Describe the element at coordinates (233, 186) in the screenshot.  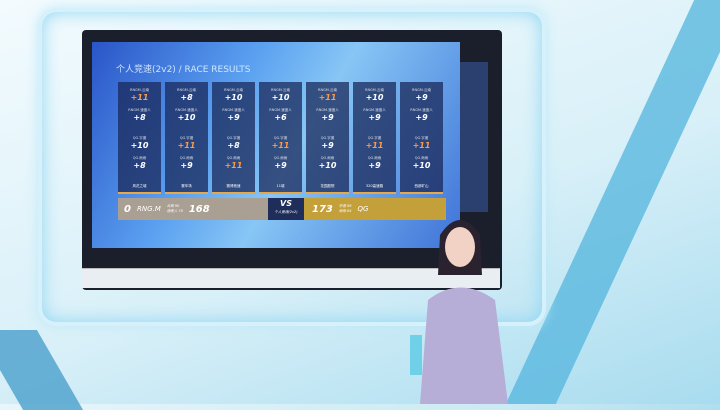
I see `map-name: 赛博竞速` at that location.